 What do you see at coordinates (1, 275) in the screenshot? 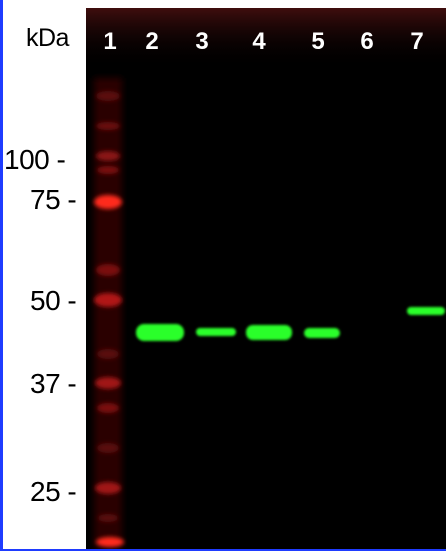
I see `left-border` at bounding box center [1, 275].